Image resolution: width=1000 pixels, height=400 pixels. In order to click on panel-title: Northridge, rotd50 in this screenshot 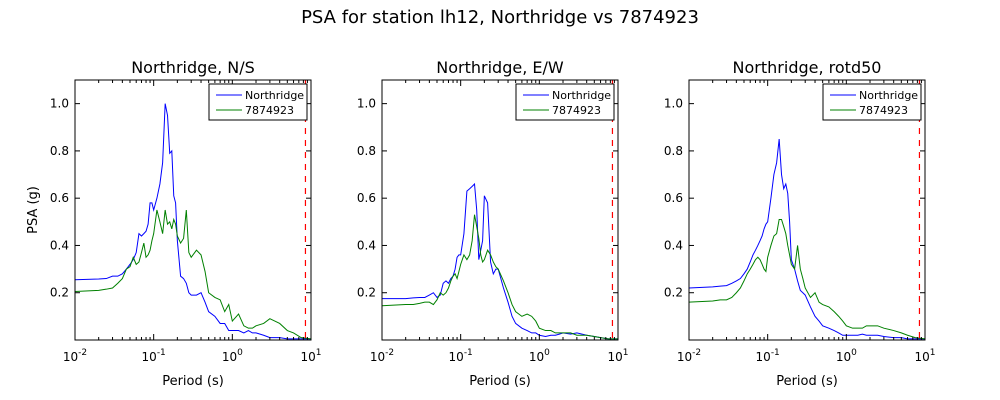, I will do `click(807, 67)`.